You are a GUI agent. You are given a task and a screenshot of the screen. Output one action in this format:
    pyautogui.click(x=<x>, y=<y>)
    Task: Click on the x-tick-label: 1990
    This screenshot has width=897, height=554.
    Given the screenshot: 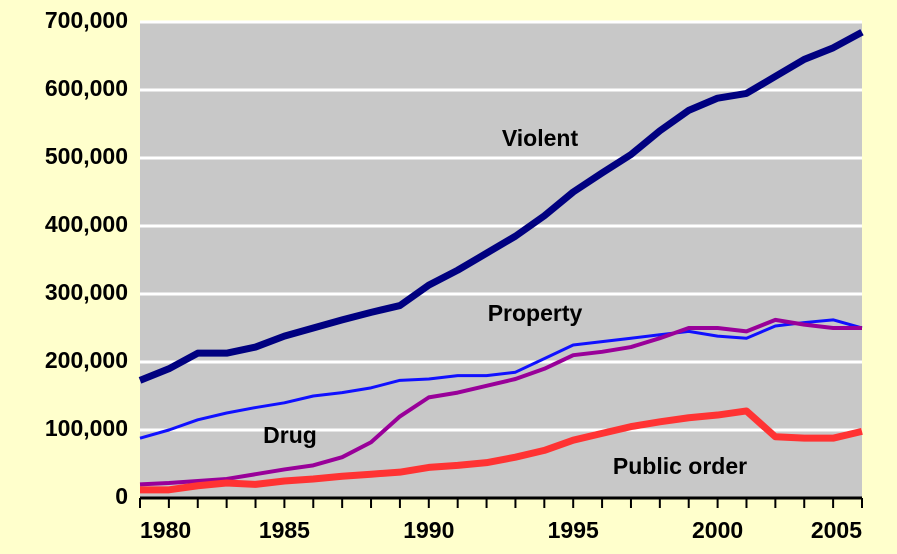 What is the action you would take?
    pyautogui.click(x=428, y=530)
    